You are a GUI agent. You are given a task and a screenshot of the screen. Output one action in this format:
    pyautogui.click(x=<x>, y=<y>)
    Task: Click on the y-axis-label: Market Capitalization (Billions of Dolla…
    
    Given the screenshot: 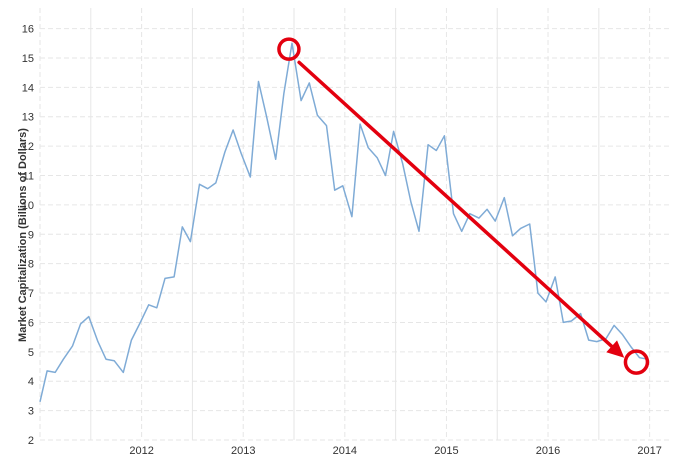 What is the action you would take?
    pyautogui.click(x=23, y=235)
    